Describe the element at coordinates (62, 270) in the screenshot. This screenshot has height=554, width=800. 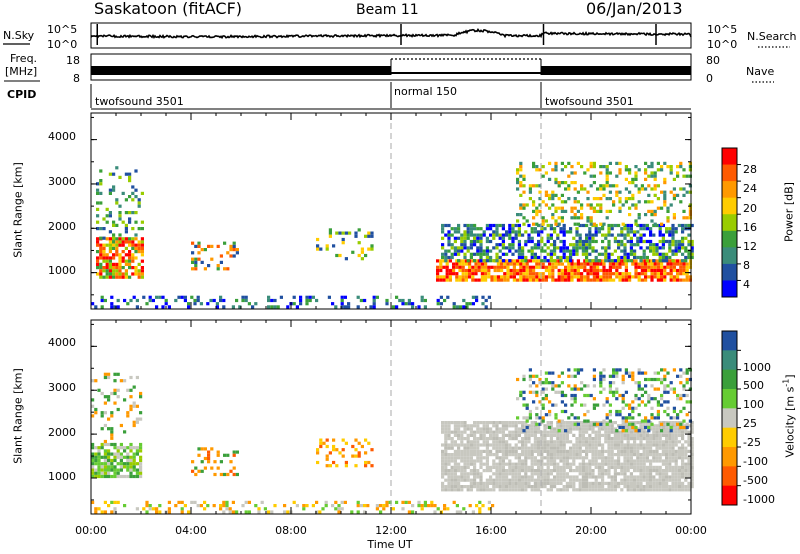
I see `power-ytick-1000: 1000` at that location.